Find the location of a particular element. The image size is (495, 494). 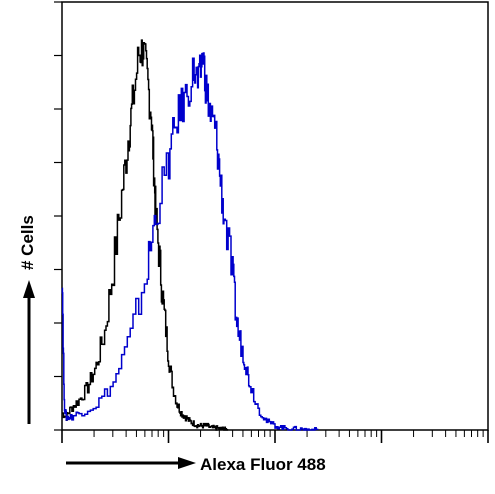

x-axis-ticks is located at coordinates (275, 436).